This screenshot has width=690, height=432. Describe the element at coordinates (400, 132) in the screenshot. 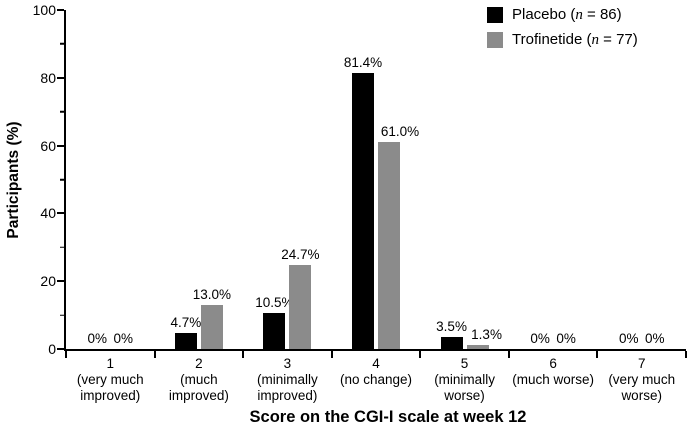

I see `bar-value-label: 61.0%` at that location.